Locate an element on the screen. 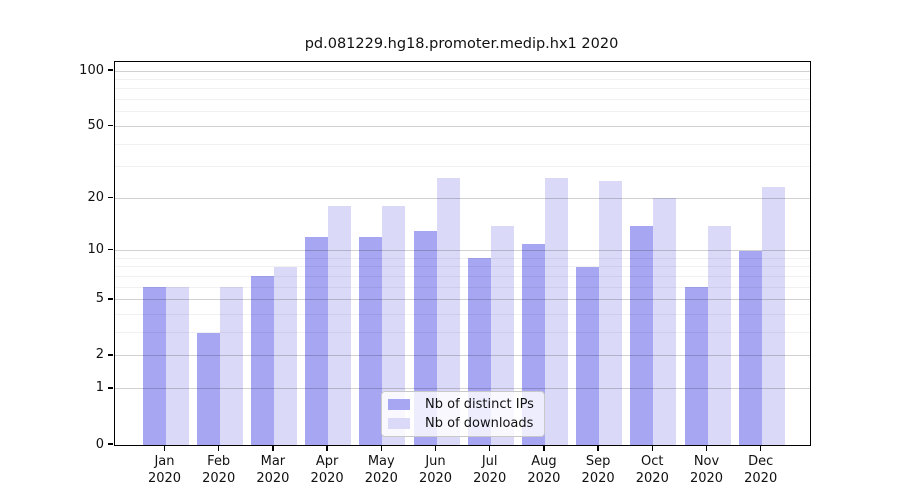 The image size is (900, 500). bar-ips-mar is located at coordinates (262, 360).